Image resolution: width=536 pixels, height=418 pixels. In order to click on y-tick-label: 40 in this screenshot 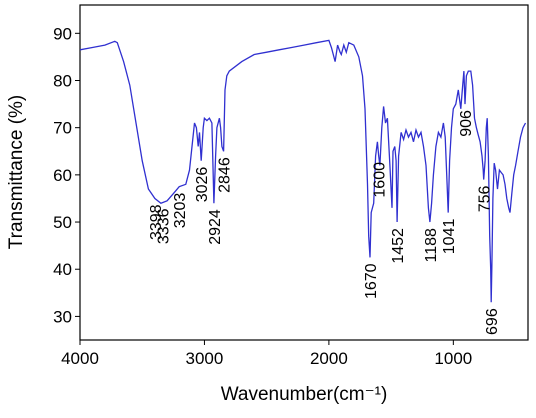, I will do `click(62, 269)`.